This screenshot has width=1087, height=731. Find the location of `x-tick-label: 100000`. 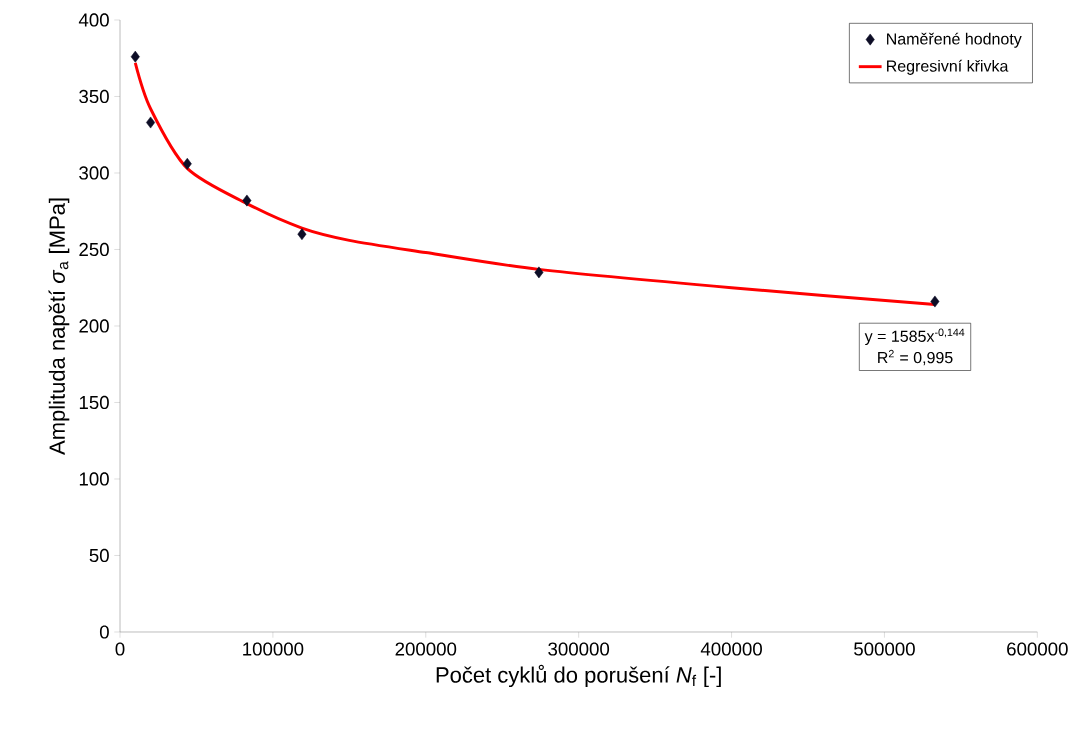

x-tick-label: 100000 is located at coordinates (273, 649).